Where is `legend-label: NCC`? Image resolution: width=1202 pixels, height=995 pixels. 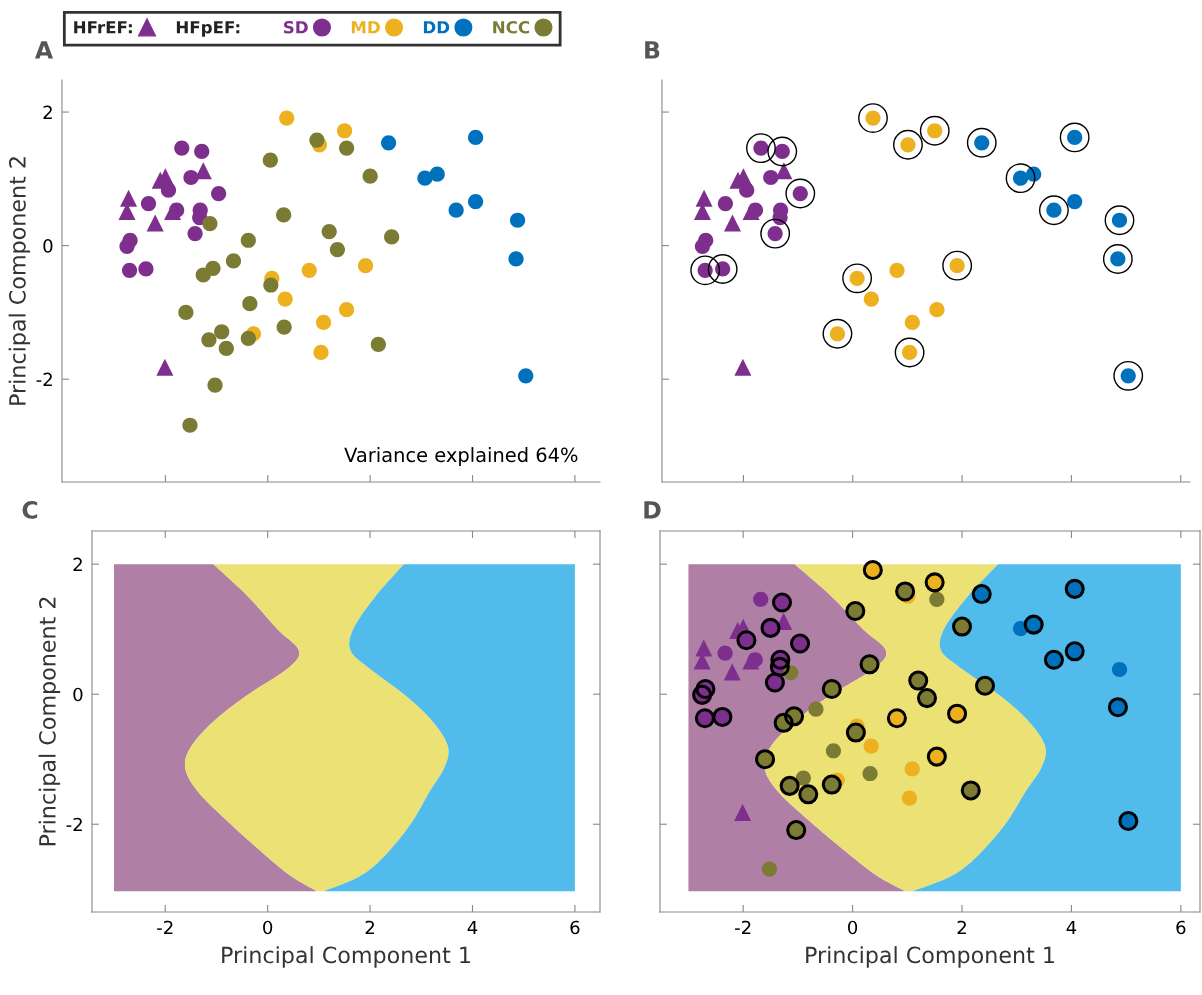 legend-label: NCC is located at coordinates (511, 27).